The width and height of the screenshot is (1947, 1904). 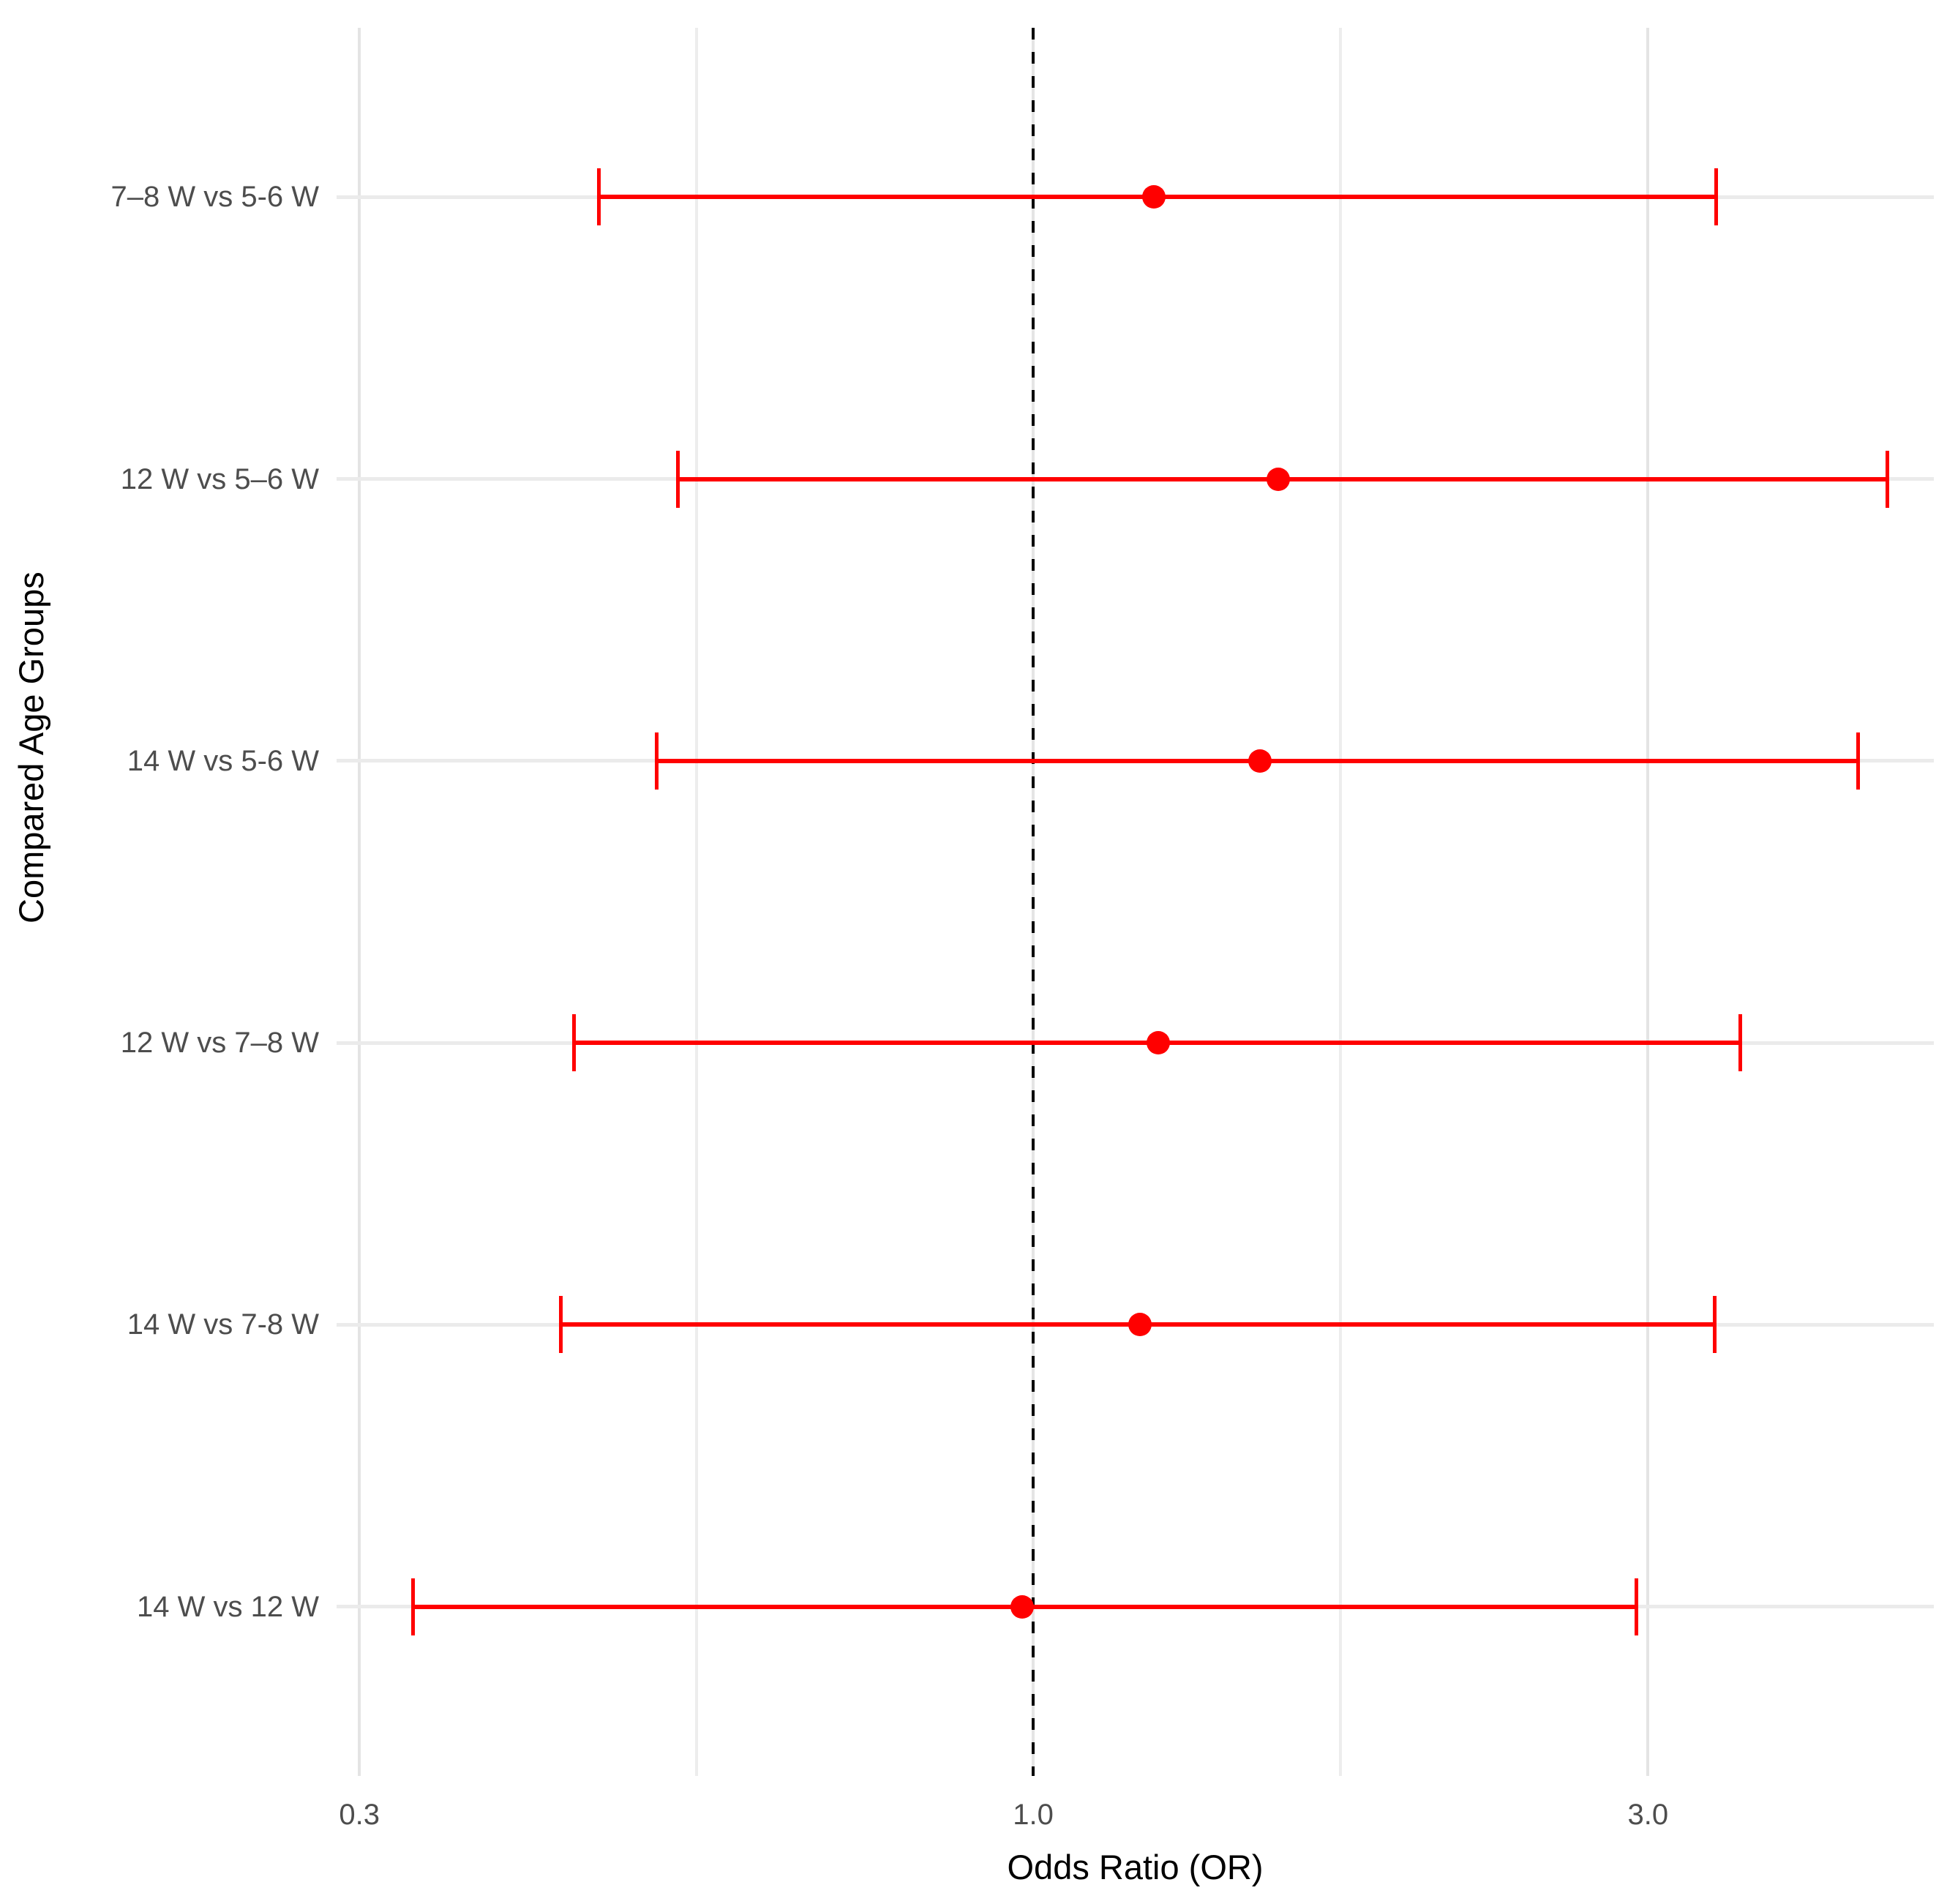 I want to click on x-tick-label: 1.0, so click(x=1033, y=1815).